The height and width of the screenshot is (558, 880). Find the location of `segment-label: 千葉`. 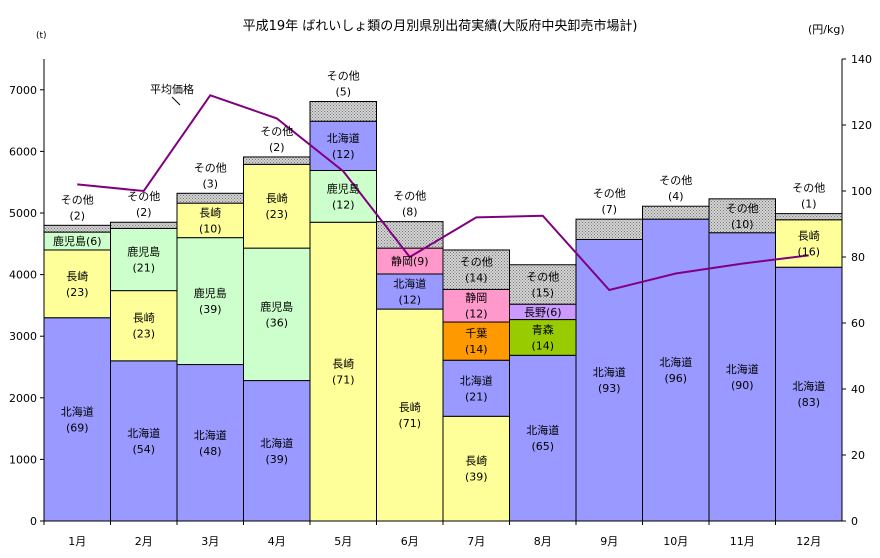

segment-label: 千葉 is located at coordinates (476, 333).